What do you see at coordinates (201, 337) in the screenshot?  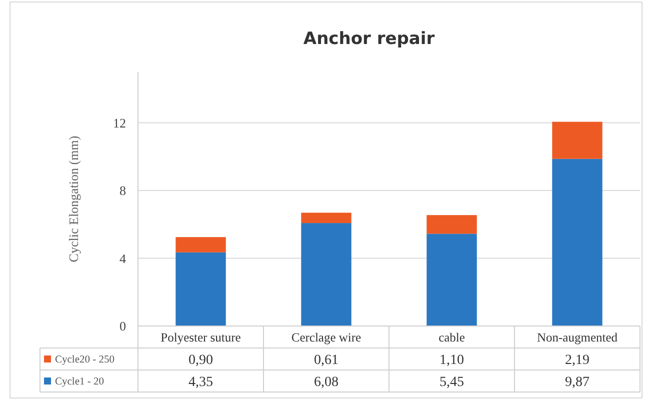 I see `x-tick-label: Polyester suture` at bounding box center [201, 337].